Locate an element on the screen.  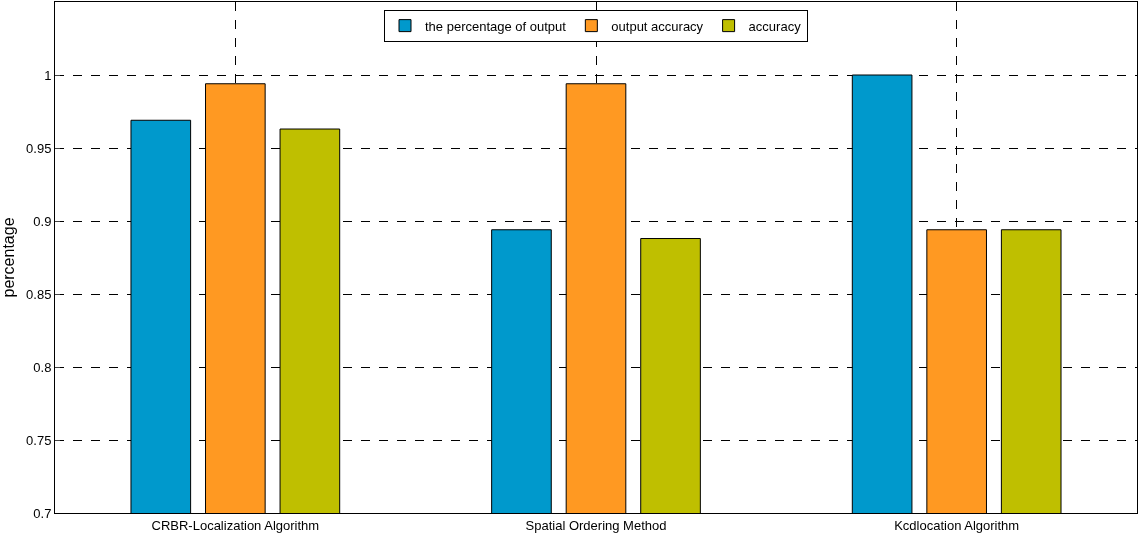
y-tick-label: 0.9 is located at coordinates (42, 221).